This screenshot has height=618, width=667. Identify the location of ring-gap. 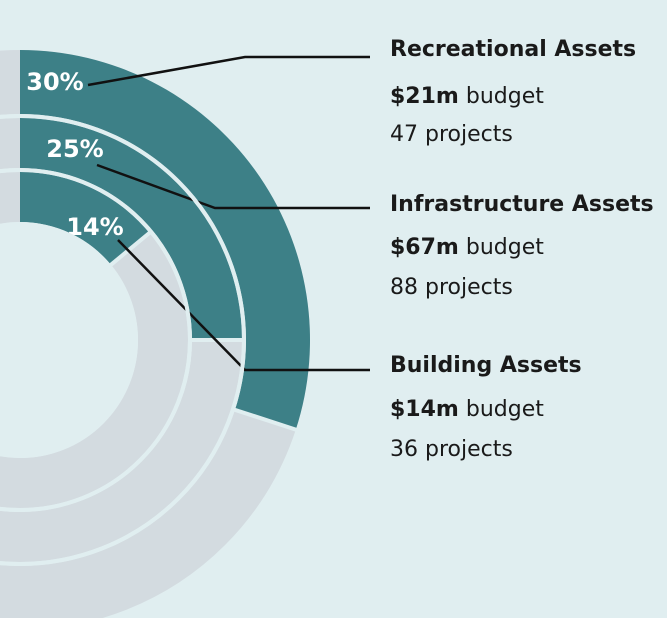
(69, 340).